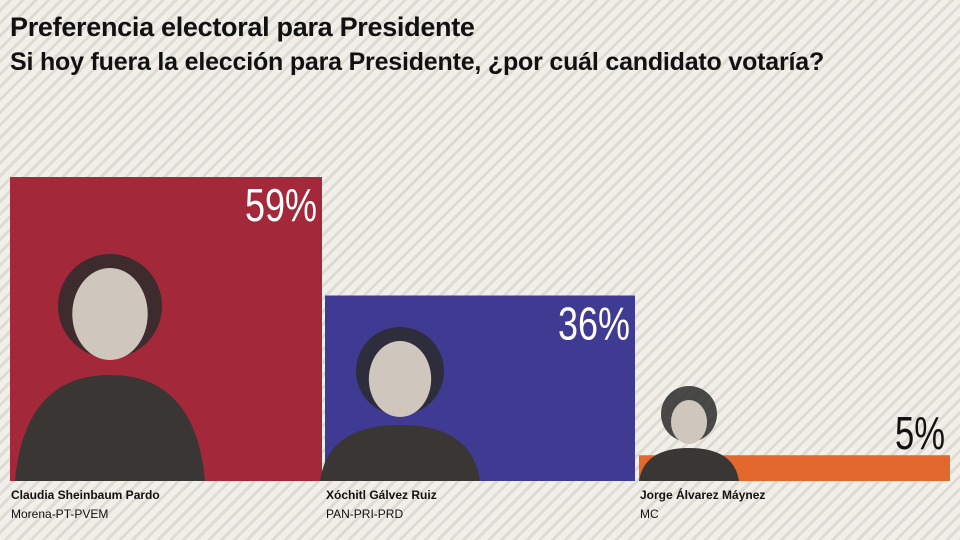 Image resolution: width=960 pixels, height=540 pixels. Describe the element at coordinates (594, 324) in the screenshot. I see `bar-value-label: 36%` at that location.